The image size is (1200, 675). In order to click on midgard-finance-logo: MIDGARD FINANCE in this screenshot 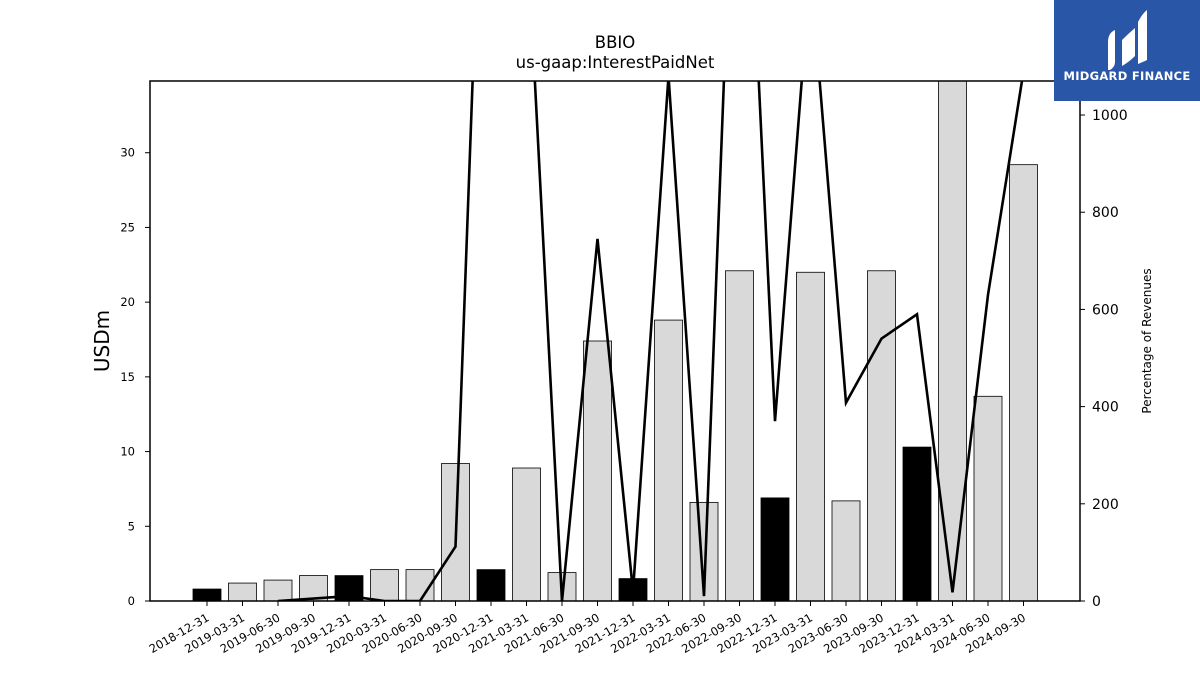, I will do `click(1127, 50)`.